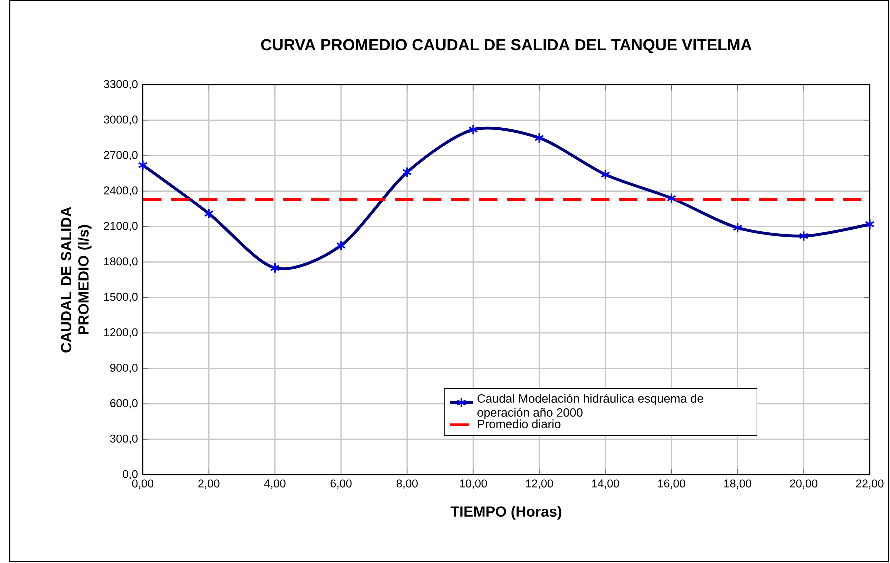 The image size is (890, 563). I want to click on y-tick-label: 2100,0, so click(121, 227).